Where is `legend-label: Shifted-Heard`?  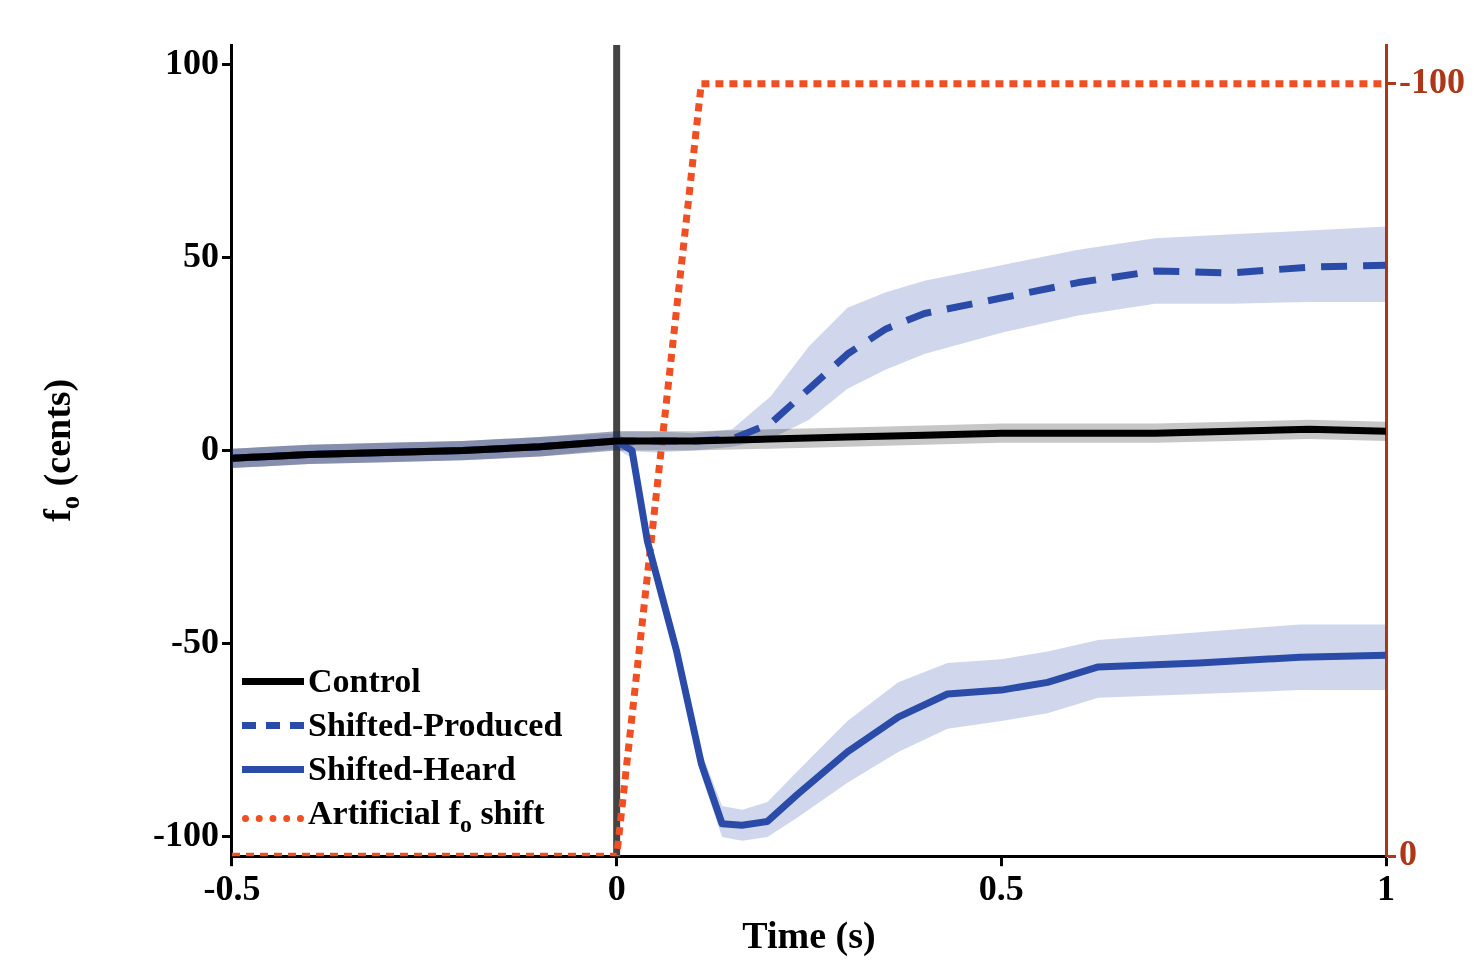 legend-label: Shifted-Heard is located at coordinates (411, 769).